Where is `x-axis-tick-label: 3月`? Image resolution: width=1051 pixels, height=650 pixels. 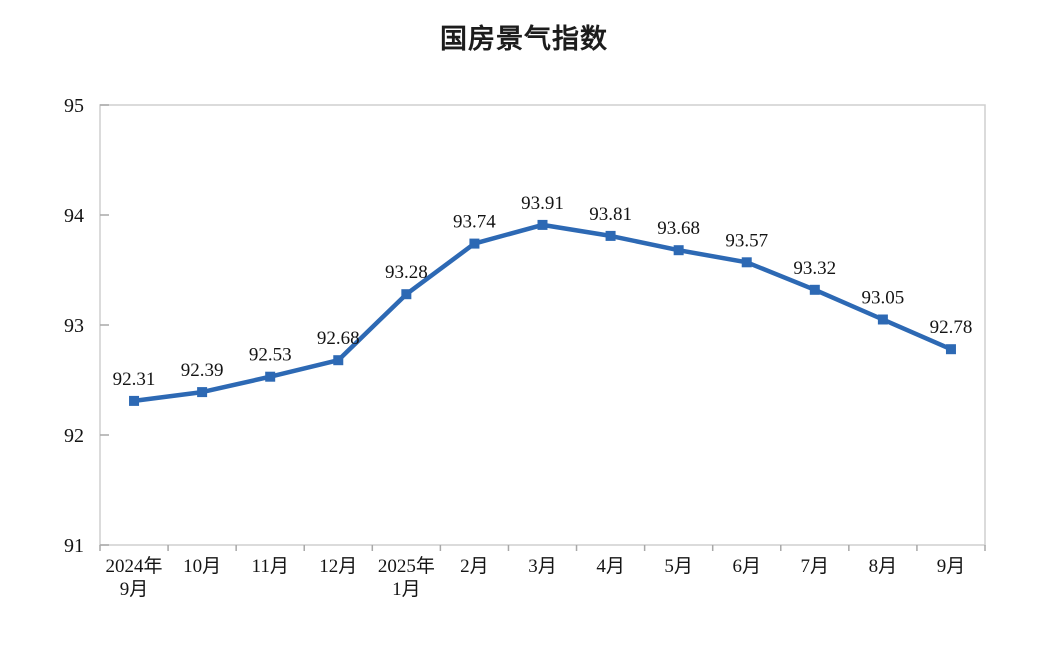 x-axis-tick-label: 3月 is located at coordinates (542, 566).